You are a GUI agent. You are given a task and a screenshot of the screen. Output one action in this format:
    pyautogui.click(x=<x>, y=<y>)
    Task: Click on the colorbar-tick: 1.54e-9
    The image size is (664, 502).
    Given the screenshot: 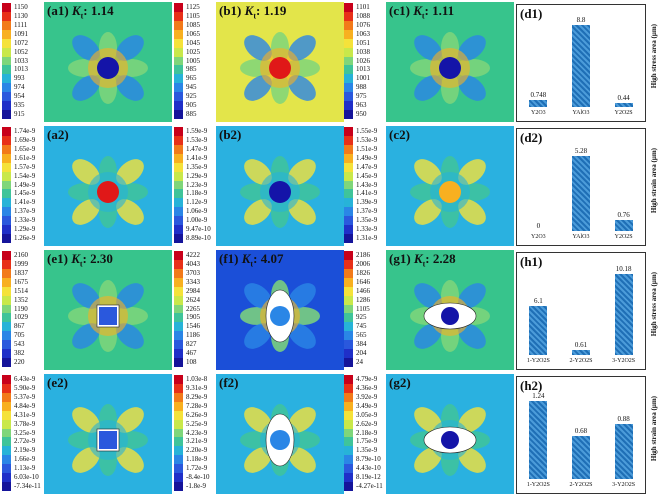 What is the action you would take?
    pyautogui.click(x=25, y=175)
    